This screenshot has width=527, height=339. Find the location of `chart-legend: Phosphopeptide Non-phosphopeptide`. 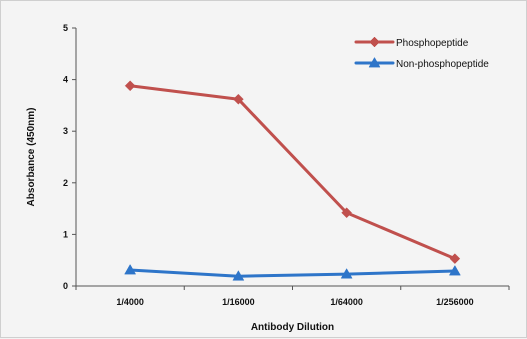

chart-legend: Phosphopeptide Non-phosphopeptide is located at coordinates (421, 53).